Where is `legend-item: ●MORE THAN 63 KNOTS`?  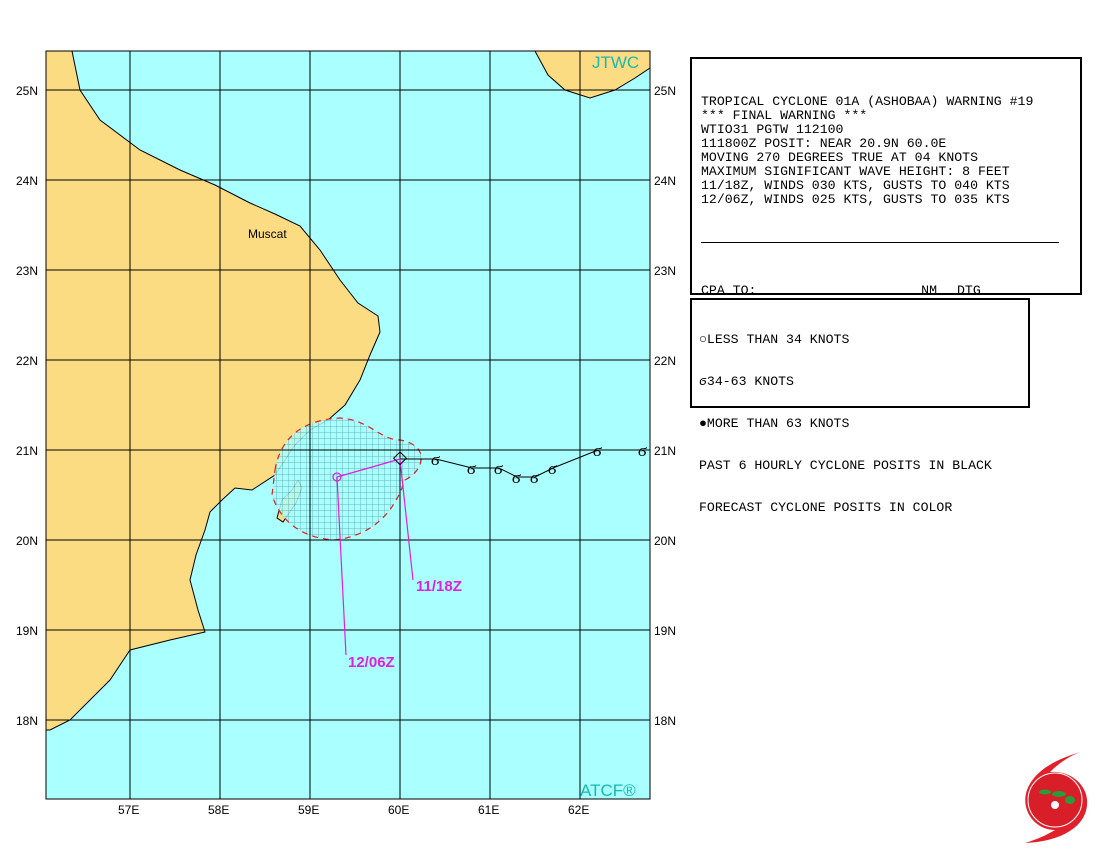 legend-item: ●MORE THAN 63 KNOTS is located at coordinates (774, 423).